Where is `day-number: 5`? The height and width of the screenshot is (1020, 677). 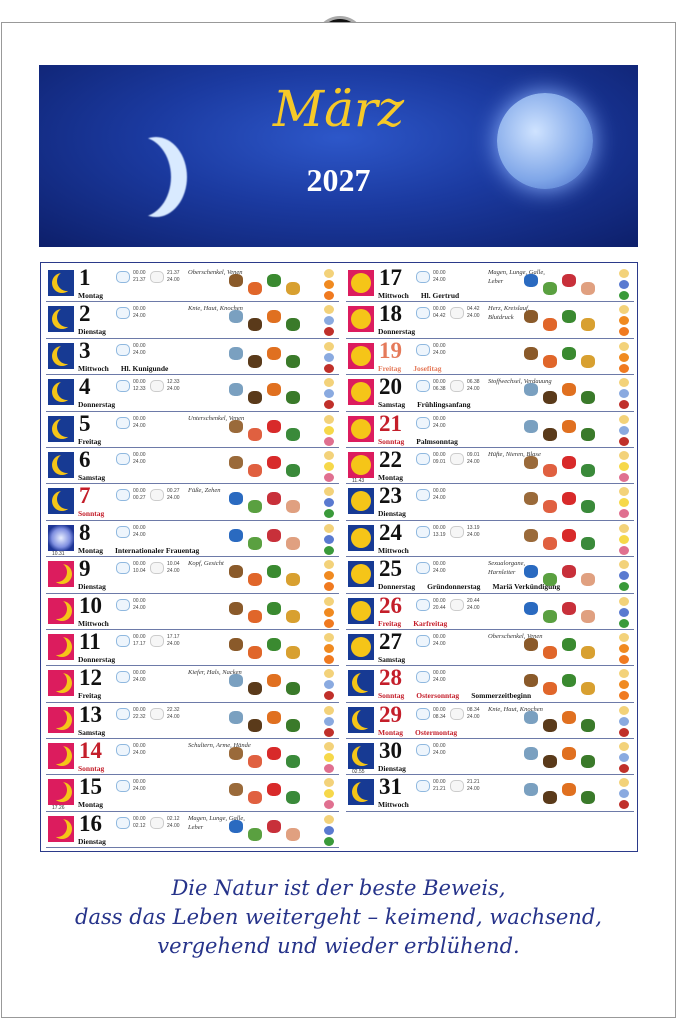 day-number: 5 is located at coordinates (85, 423).